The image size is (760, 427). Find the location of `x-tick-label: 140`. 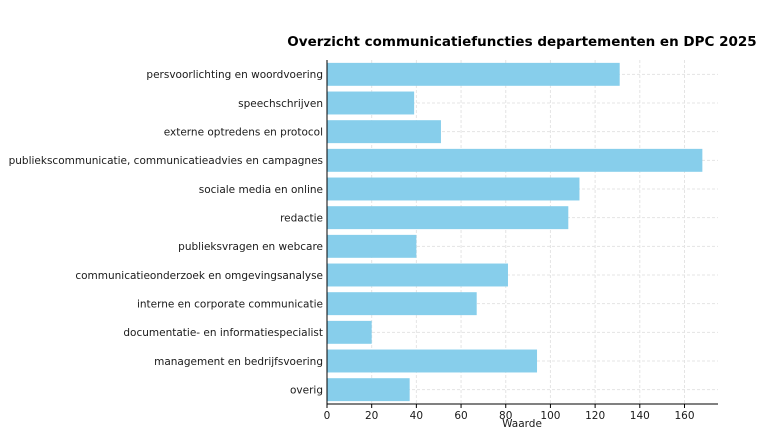

x-tick-label: 140 is located at coordinates (640, 416).